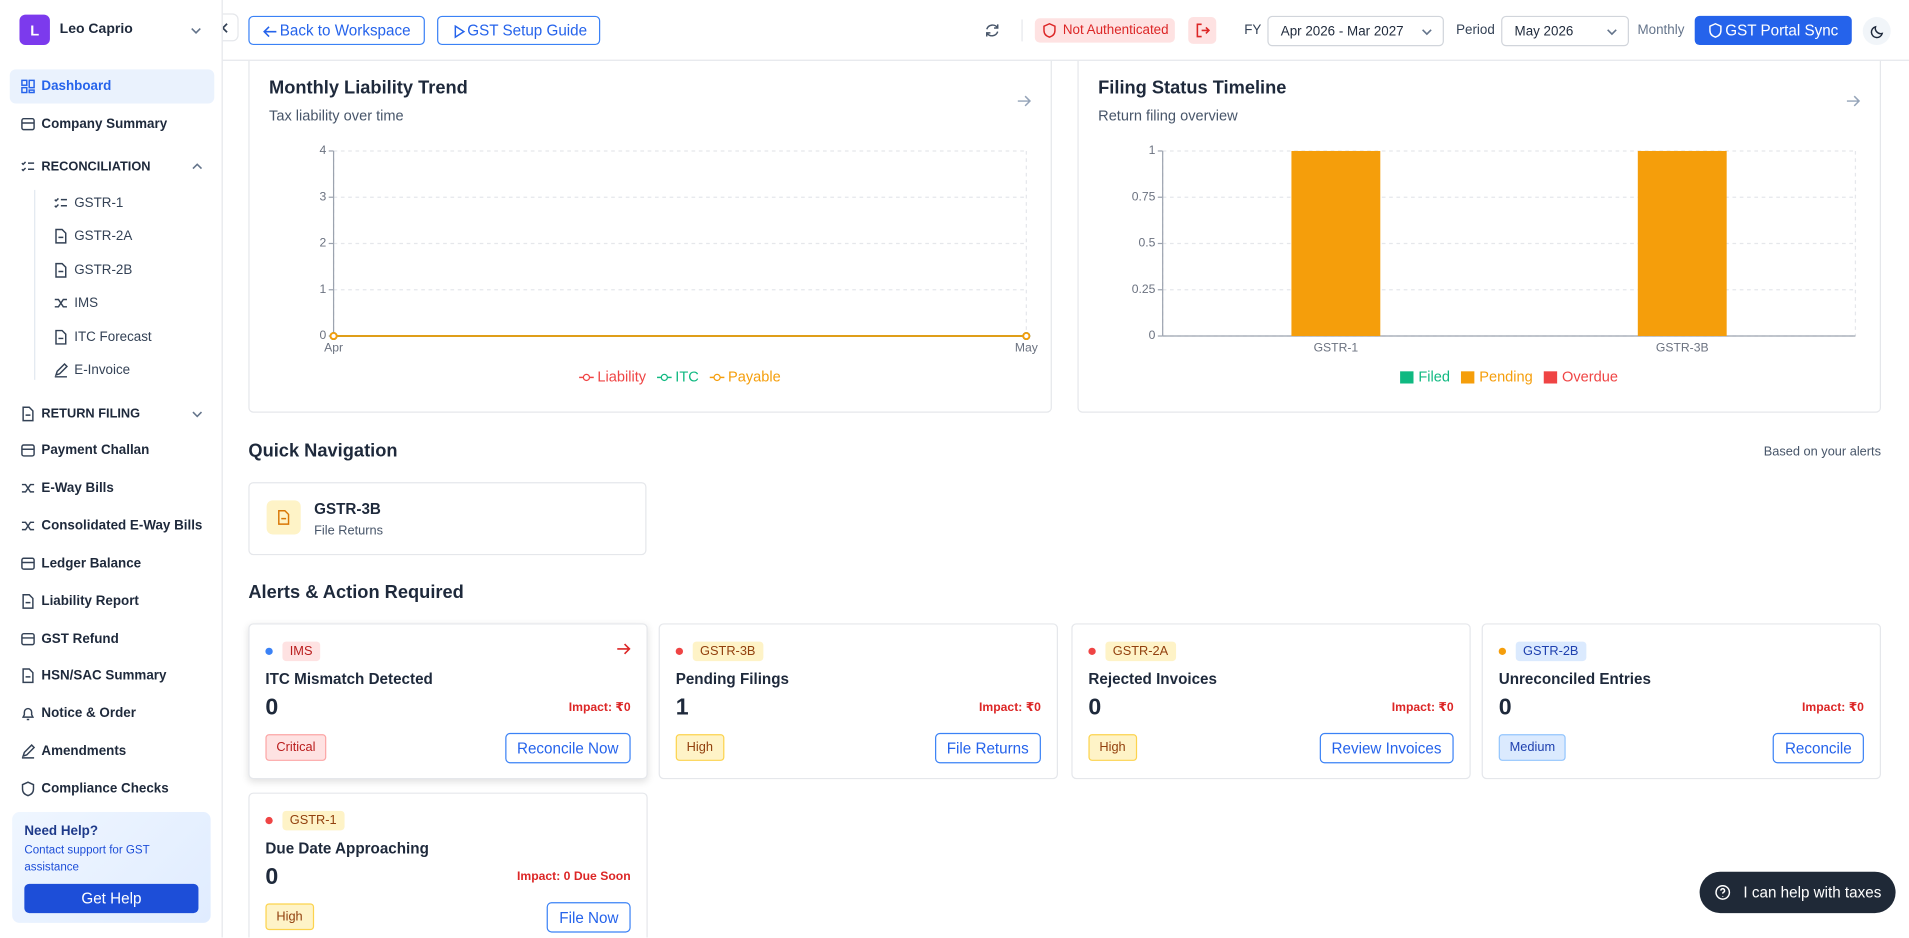 The image size is (1909, 938). I want to click on period-label: Period, so click(1475, 30).